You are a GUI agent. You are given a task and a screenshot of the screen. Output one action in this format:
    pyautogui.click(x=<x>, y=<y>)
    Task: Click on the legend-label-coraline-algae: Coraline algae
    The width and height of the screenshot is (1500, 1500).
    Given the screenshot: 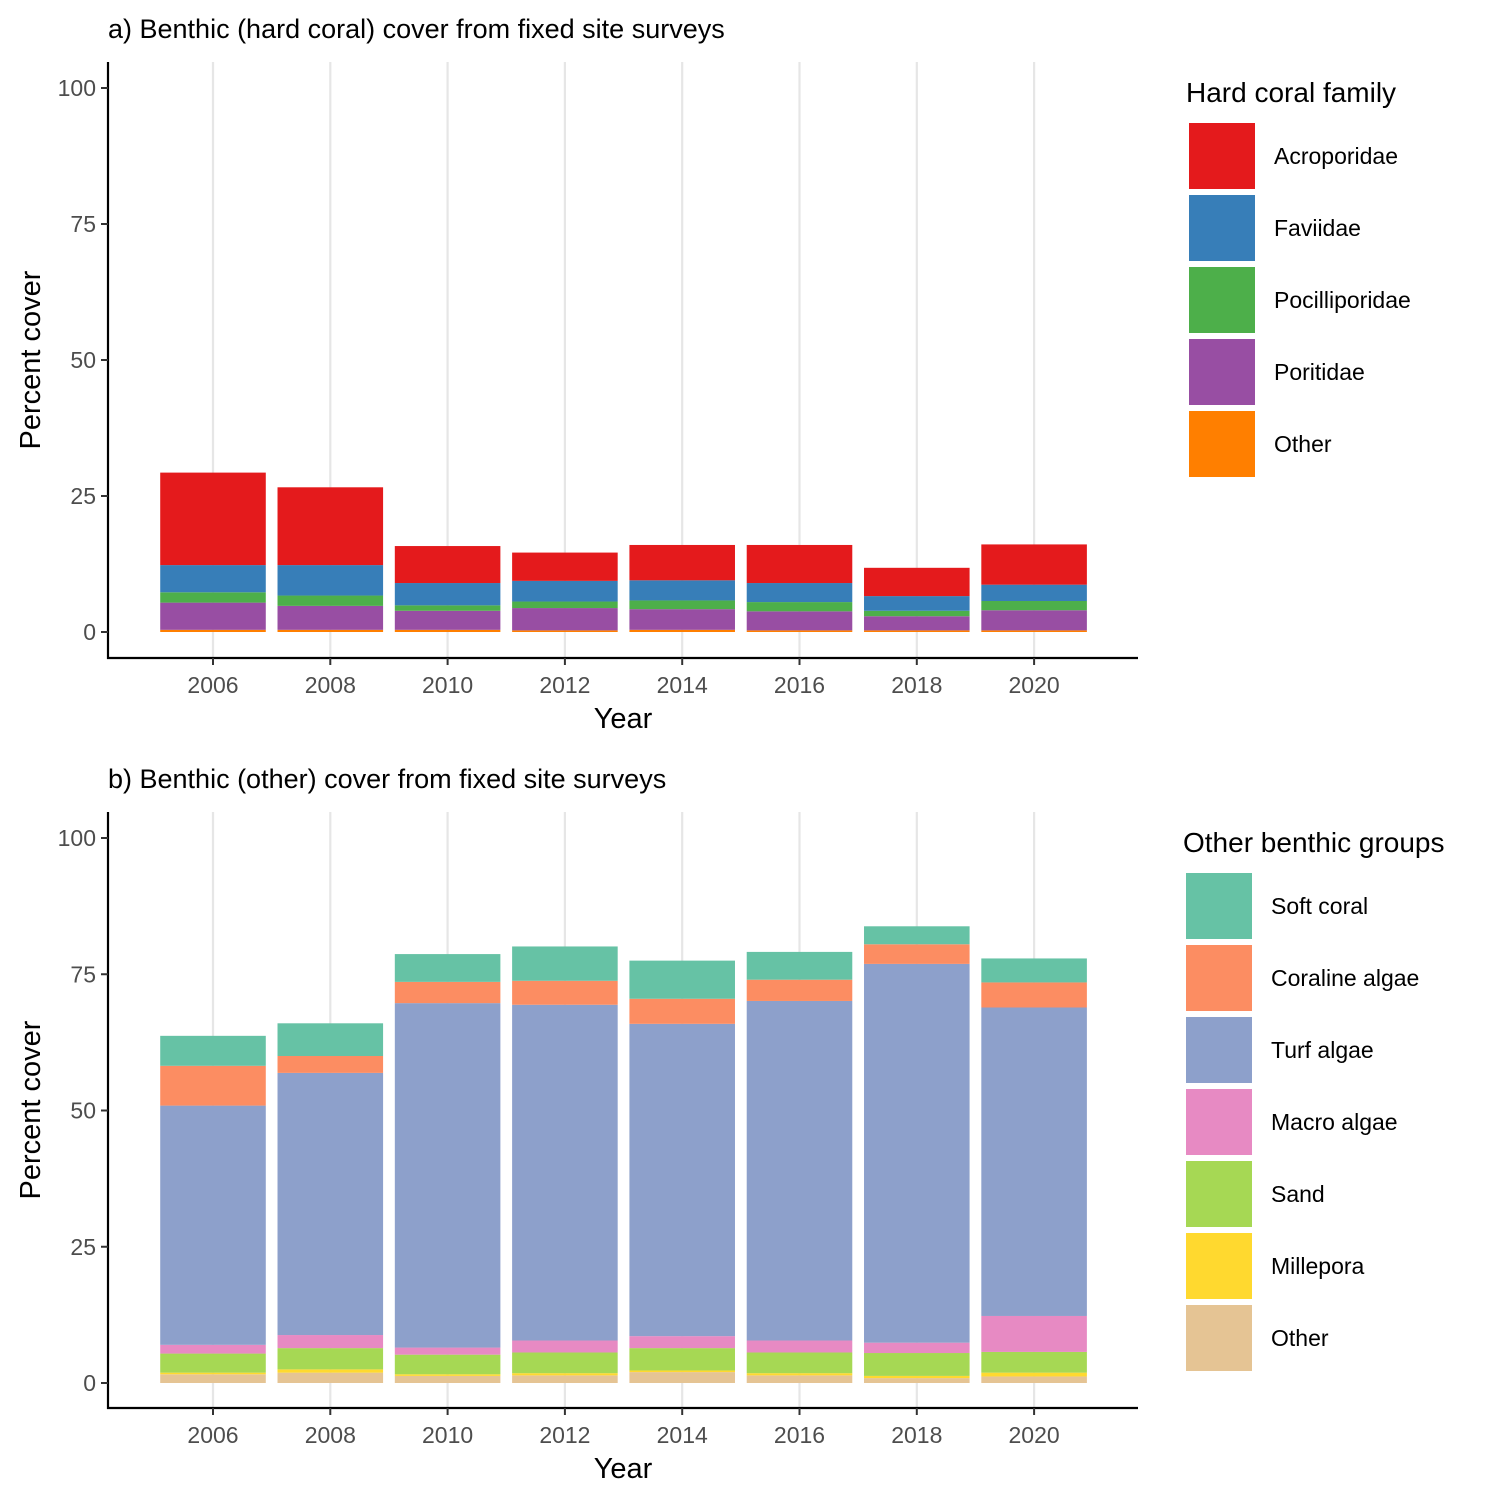 What is the action you would take?
    pyautogui.click(x=1345, y=978)
    